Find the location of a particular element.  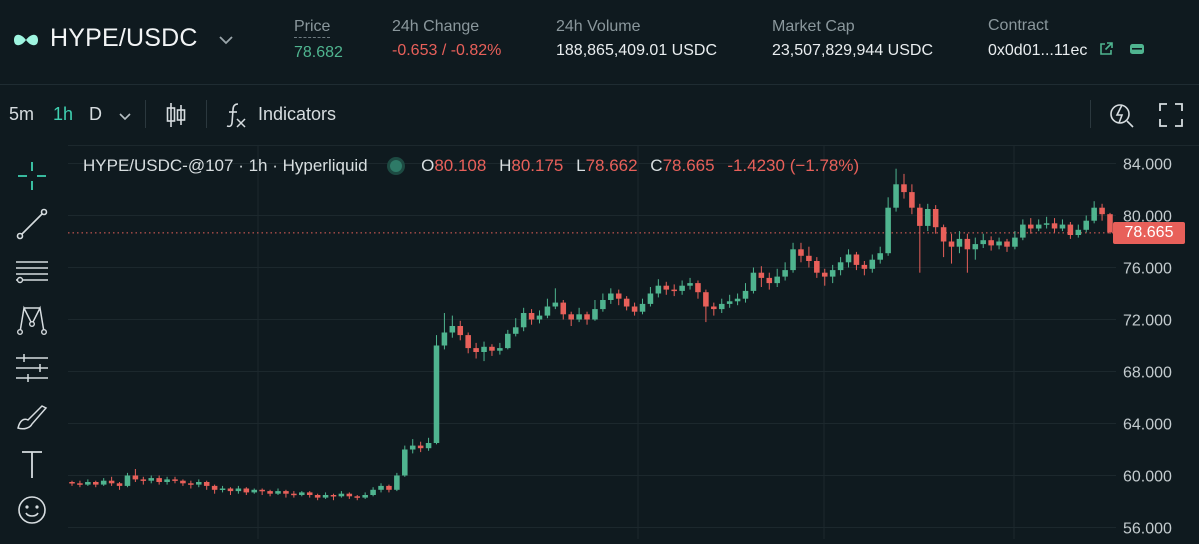

emoji-icon is located at coordinates (32, 510).